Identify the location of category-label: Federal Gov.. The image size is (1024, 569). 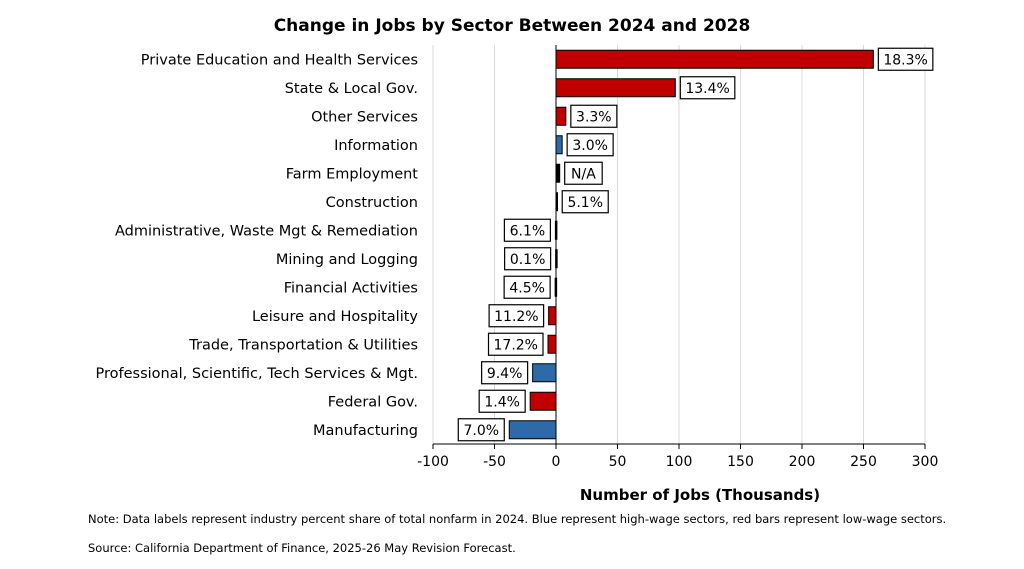
(373, 402).